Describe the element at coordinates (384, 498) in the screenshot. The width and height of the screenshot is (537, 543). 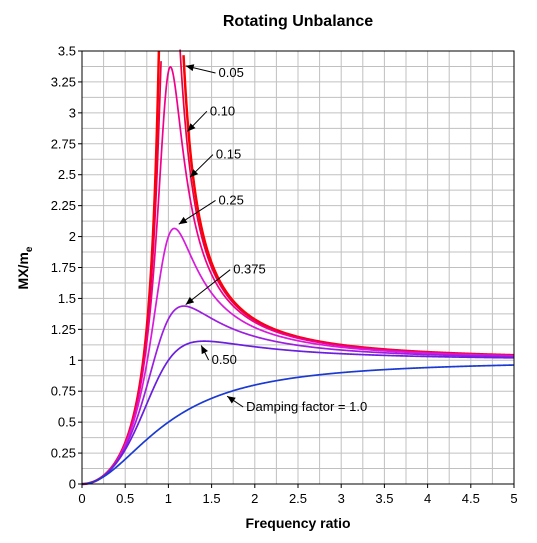
I see `x-tick-label: 3.5` at that location.